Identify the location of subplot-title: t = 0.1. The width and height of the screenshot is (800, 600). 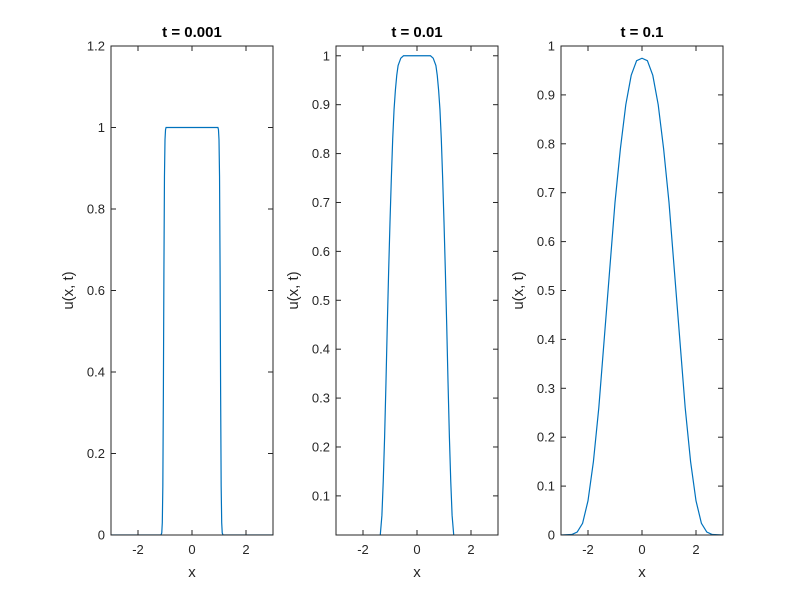
(642, 32).